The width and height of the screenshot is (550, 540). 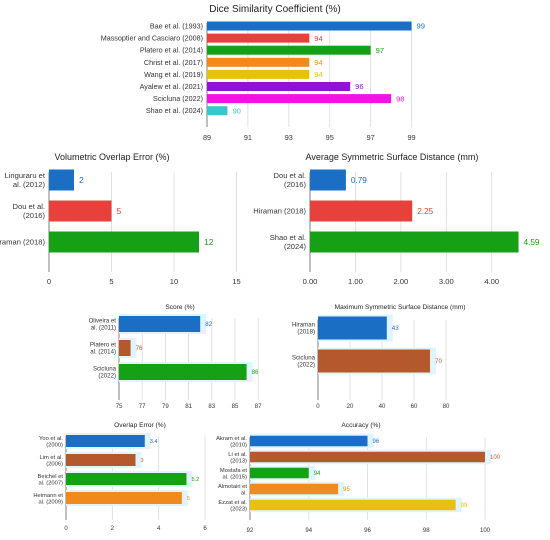 What do you see at coordinates (139, 348) in the screenshot?
I see `bar-value-label: 76` at bounding box center [139, 348].